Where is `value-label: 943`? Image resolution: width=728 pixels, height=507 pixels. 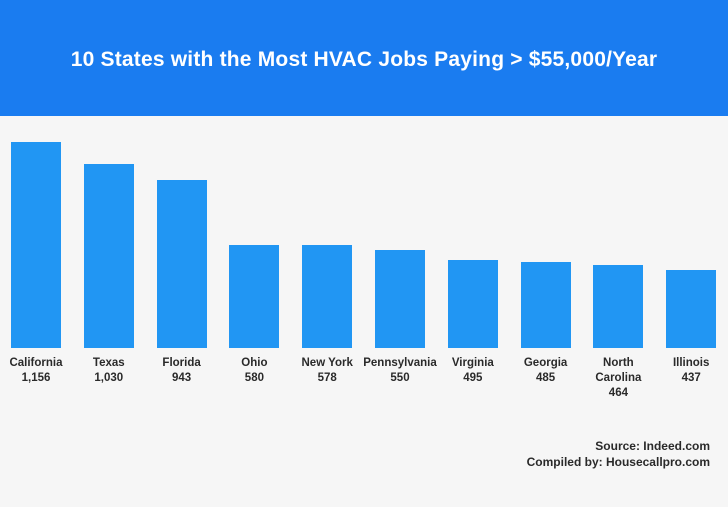
value-label: 943 is located at coordinates (182, 378).